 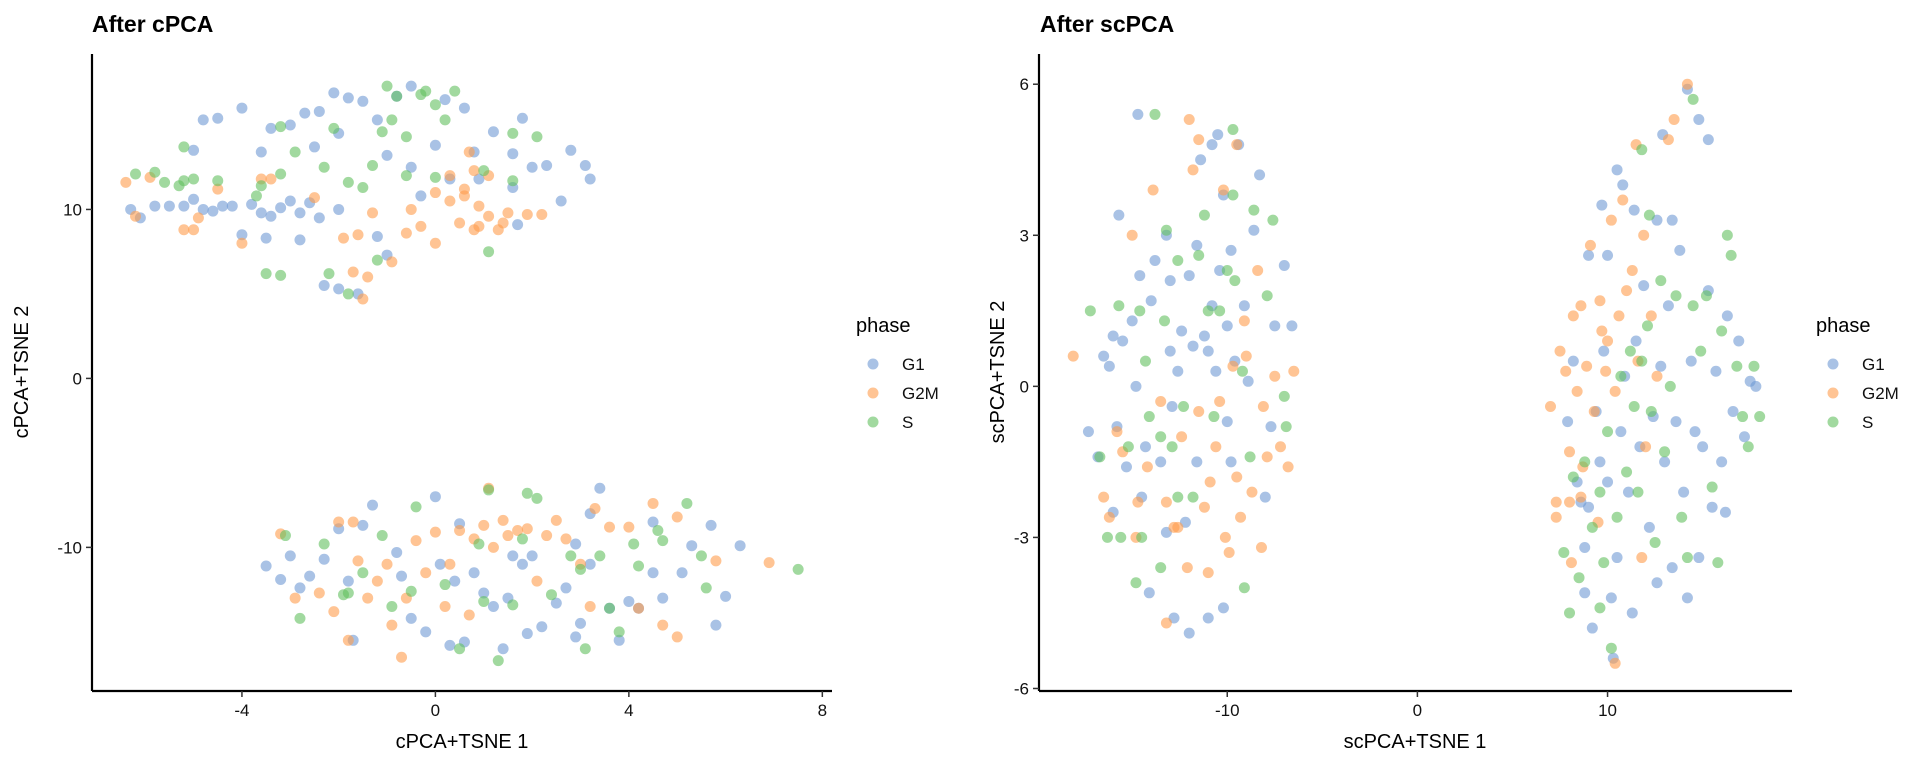 What do you see at coordinates (1021, 537) in the screenshot?
I see `y-tick-label: -3` at bounding box center [1021, 537].